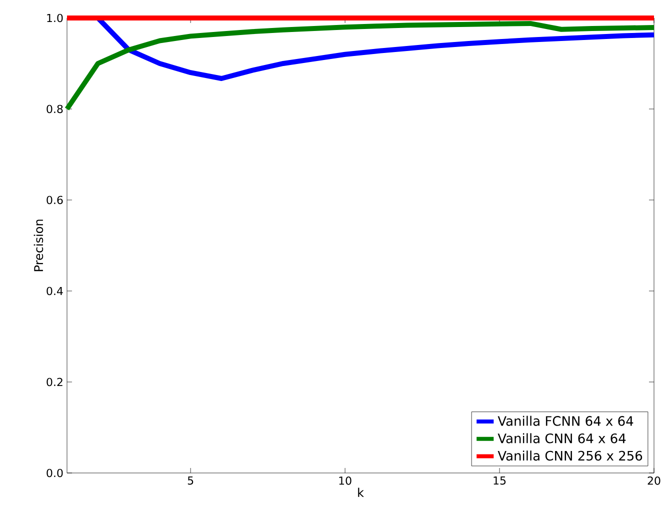 This screenshot has width=665, height=521. What do you see at coordinates (55, 18) in the screenshot?
I see `y-tick-label: 1.0` at bounding box center [55, 18].